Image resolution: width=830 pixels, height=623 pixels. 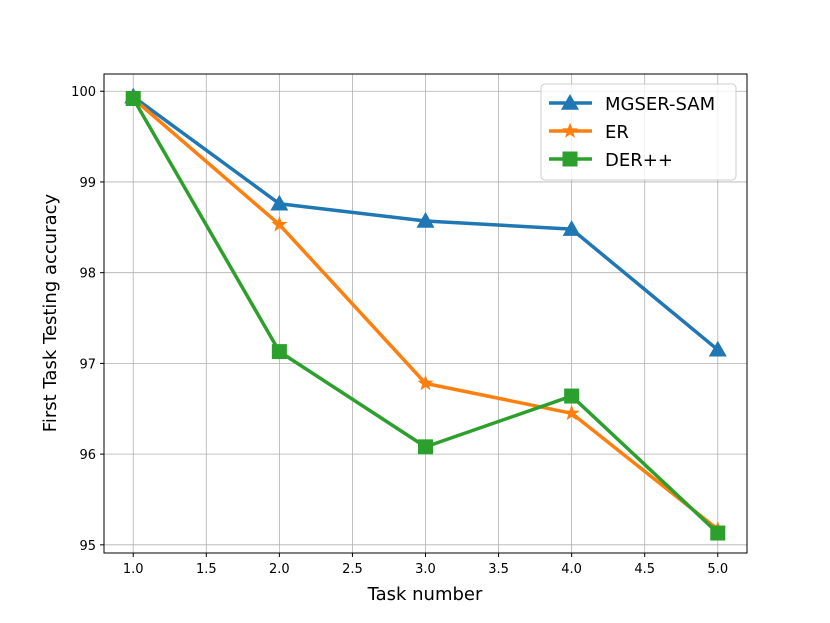 What do you see at coordinates (425, 569) in the screenshot?
I see `x-tick-label: 3.0` at bounding box center [425, 569].